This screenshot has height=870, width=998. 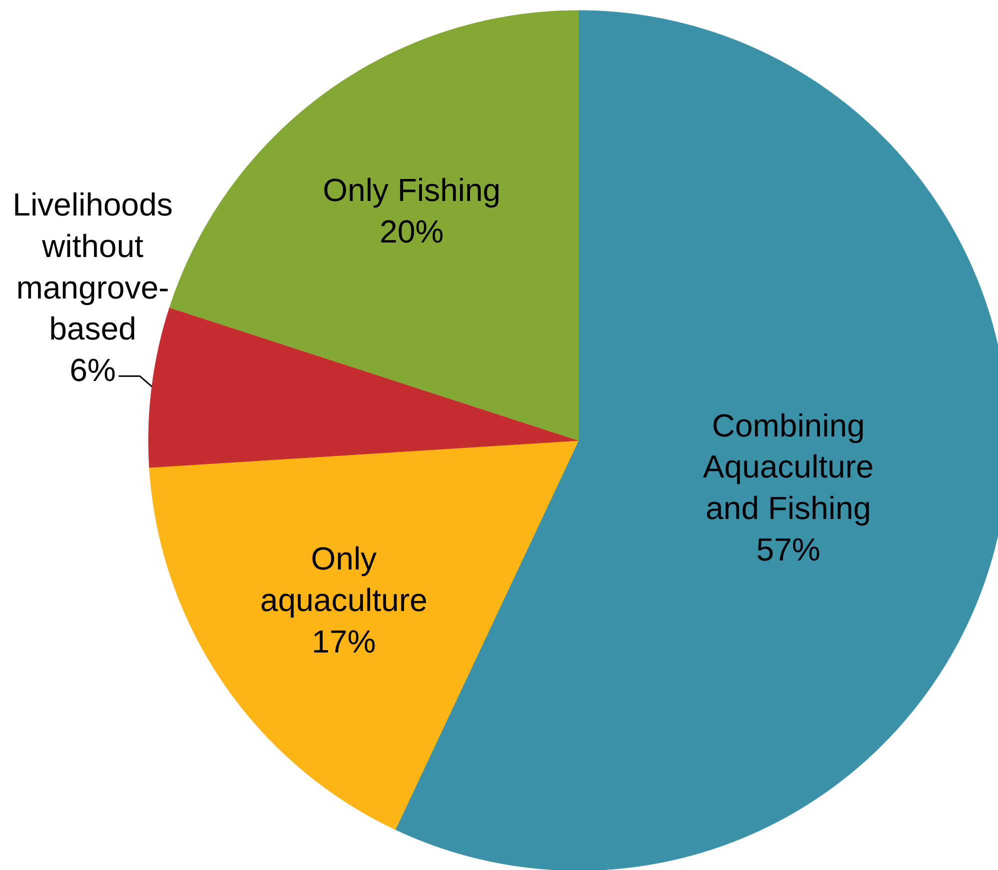 What do you see at coordinates (344, 641) in the screenshot?
I see `data-label: 17%` at bounding box center [344, 641].